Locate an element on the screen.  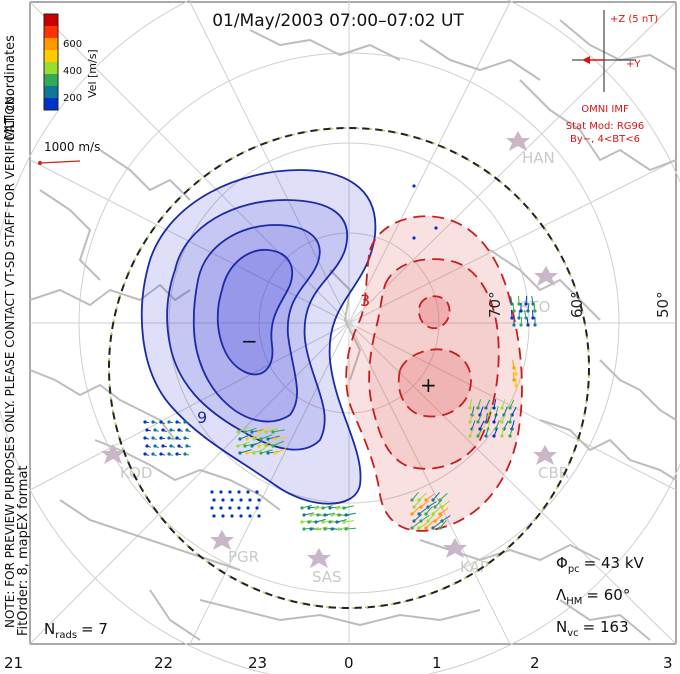
imf-bz-label: +Z (5 nT) is located at coordinates (634, 19).